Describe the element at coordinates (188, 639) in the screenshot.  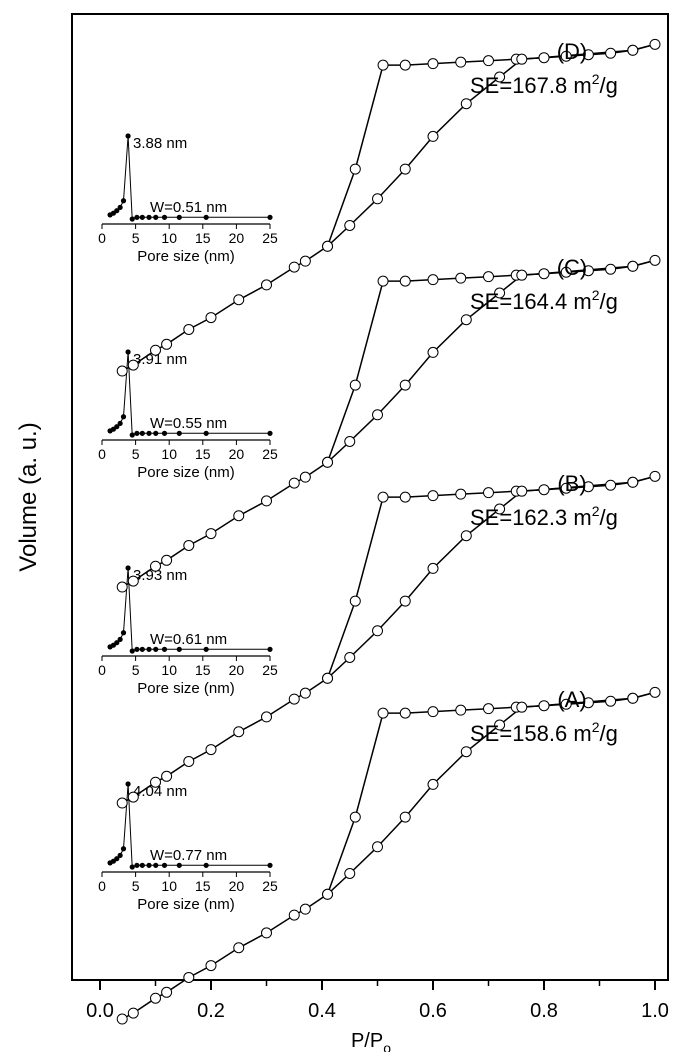
I see `inset-width-label: W=0.61 nm` at that location.